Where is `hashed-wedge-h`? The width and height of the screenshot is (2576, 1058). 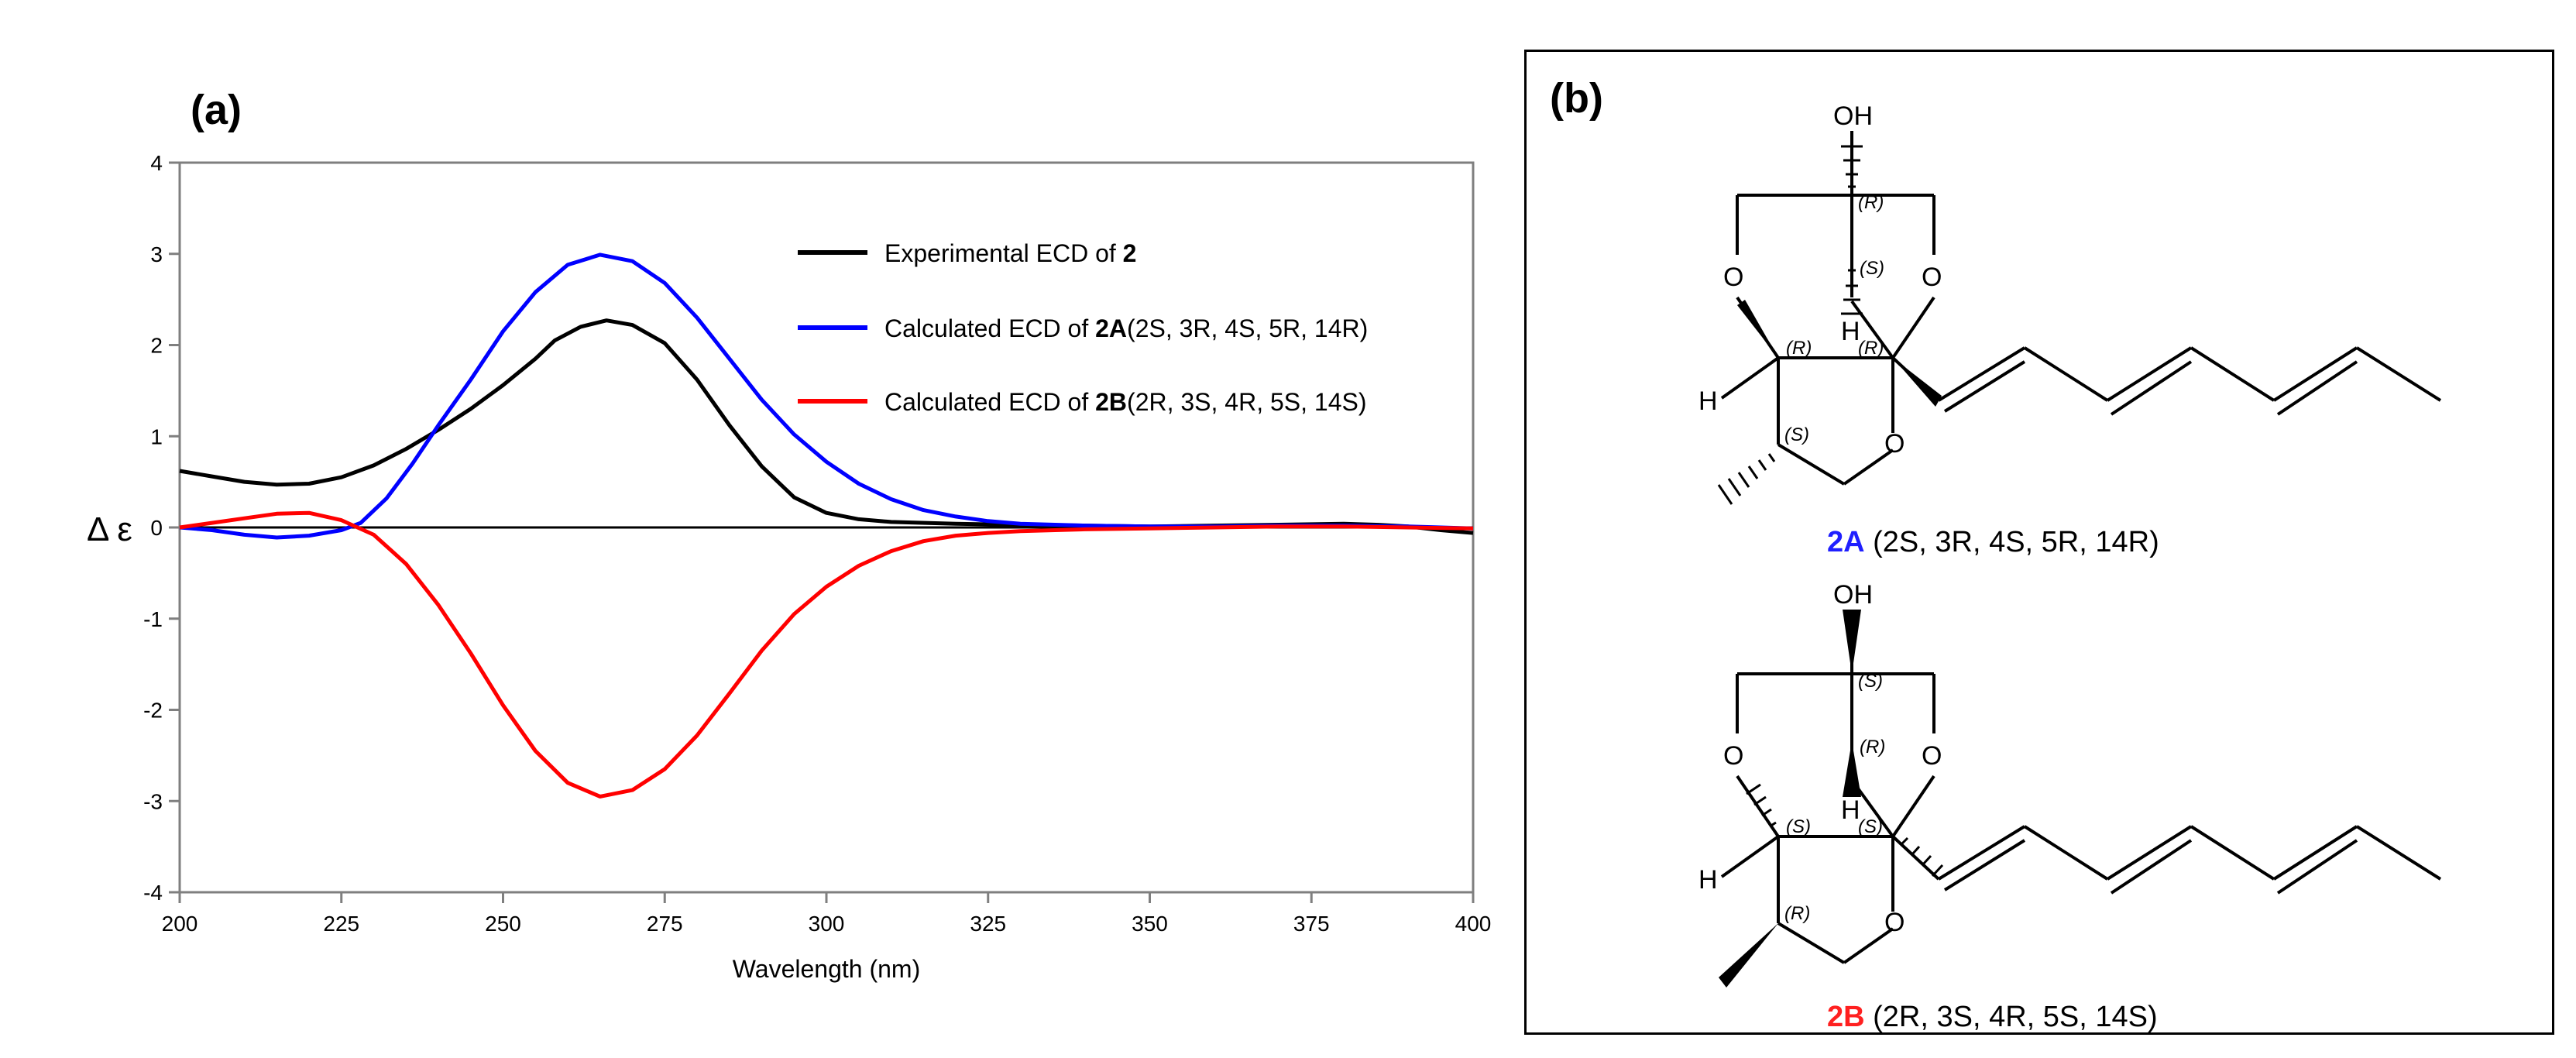 hashed-wedge-h is located at coordinates (1852, 292).